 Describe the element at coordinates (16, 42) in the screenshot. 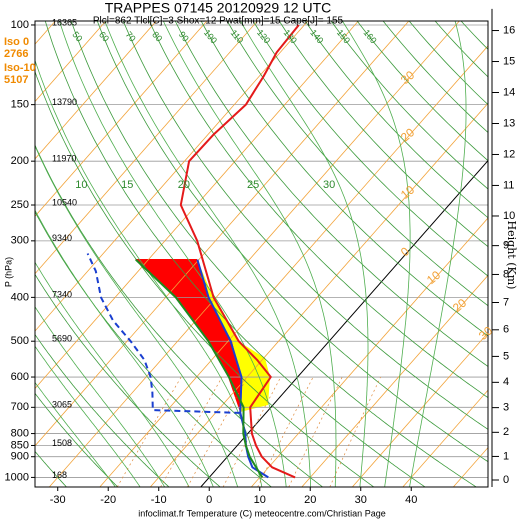

I see `freezing-level-label: Iso 0` at that location.